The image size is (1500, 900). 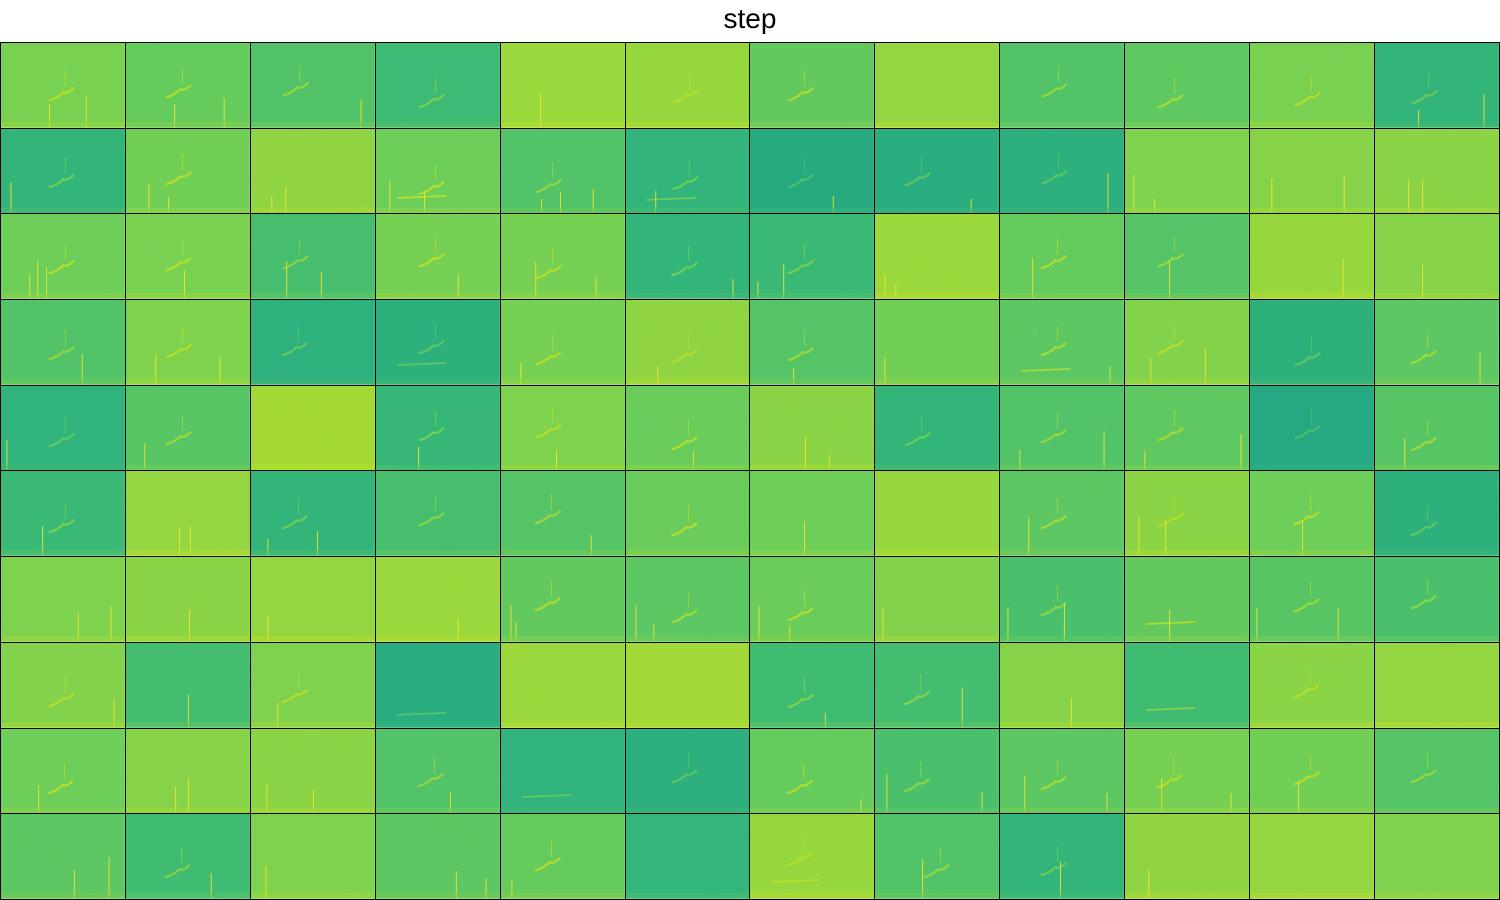 What do you see at coordinates (1187, 296) in the screenshot?
I see `low-freq-band` at bounding box center [1187, 296].